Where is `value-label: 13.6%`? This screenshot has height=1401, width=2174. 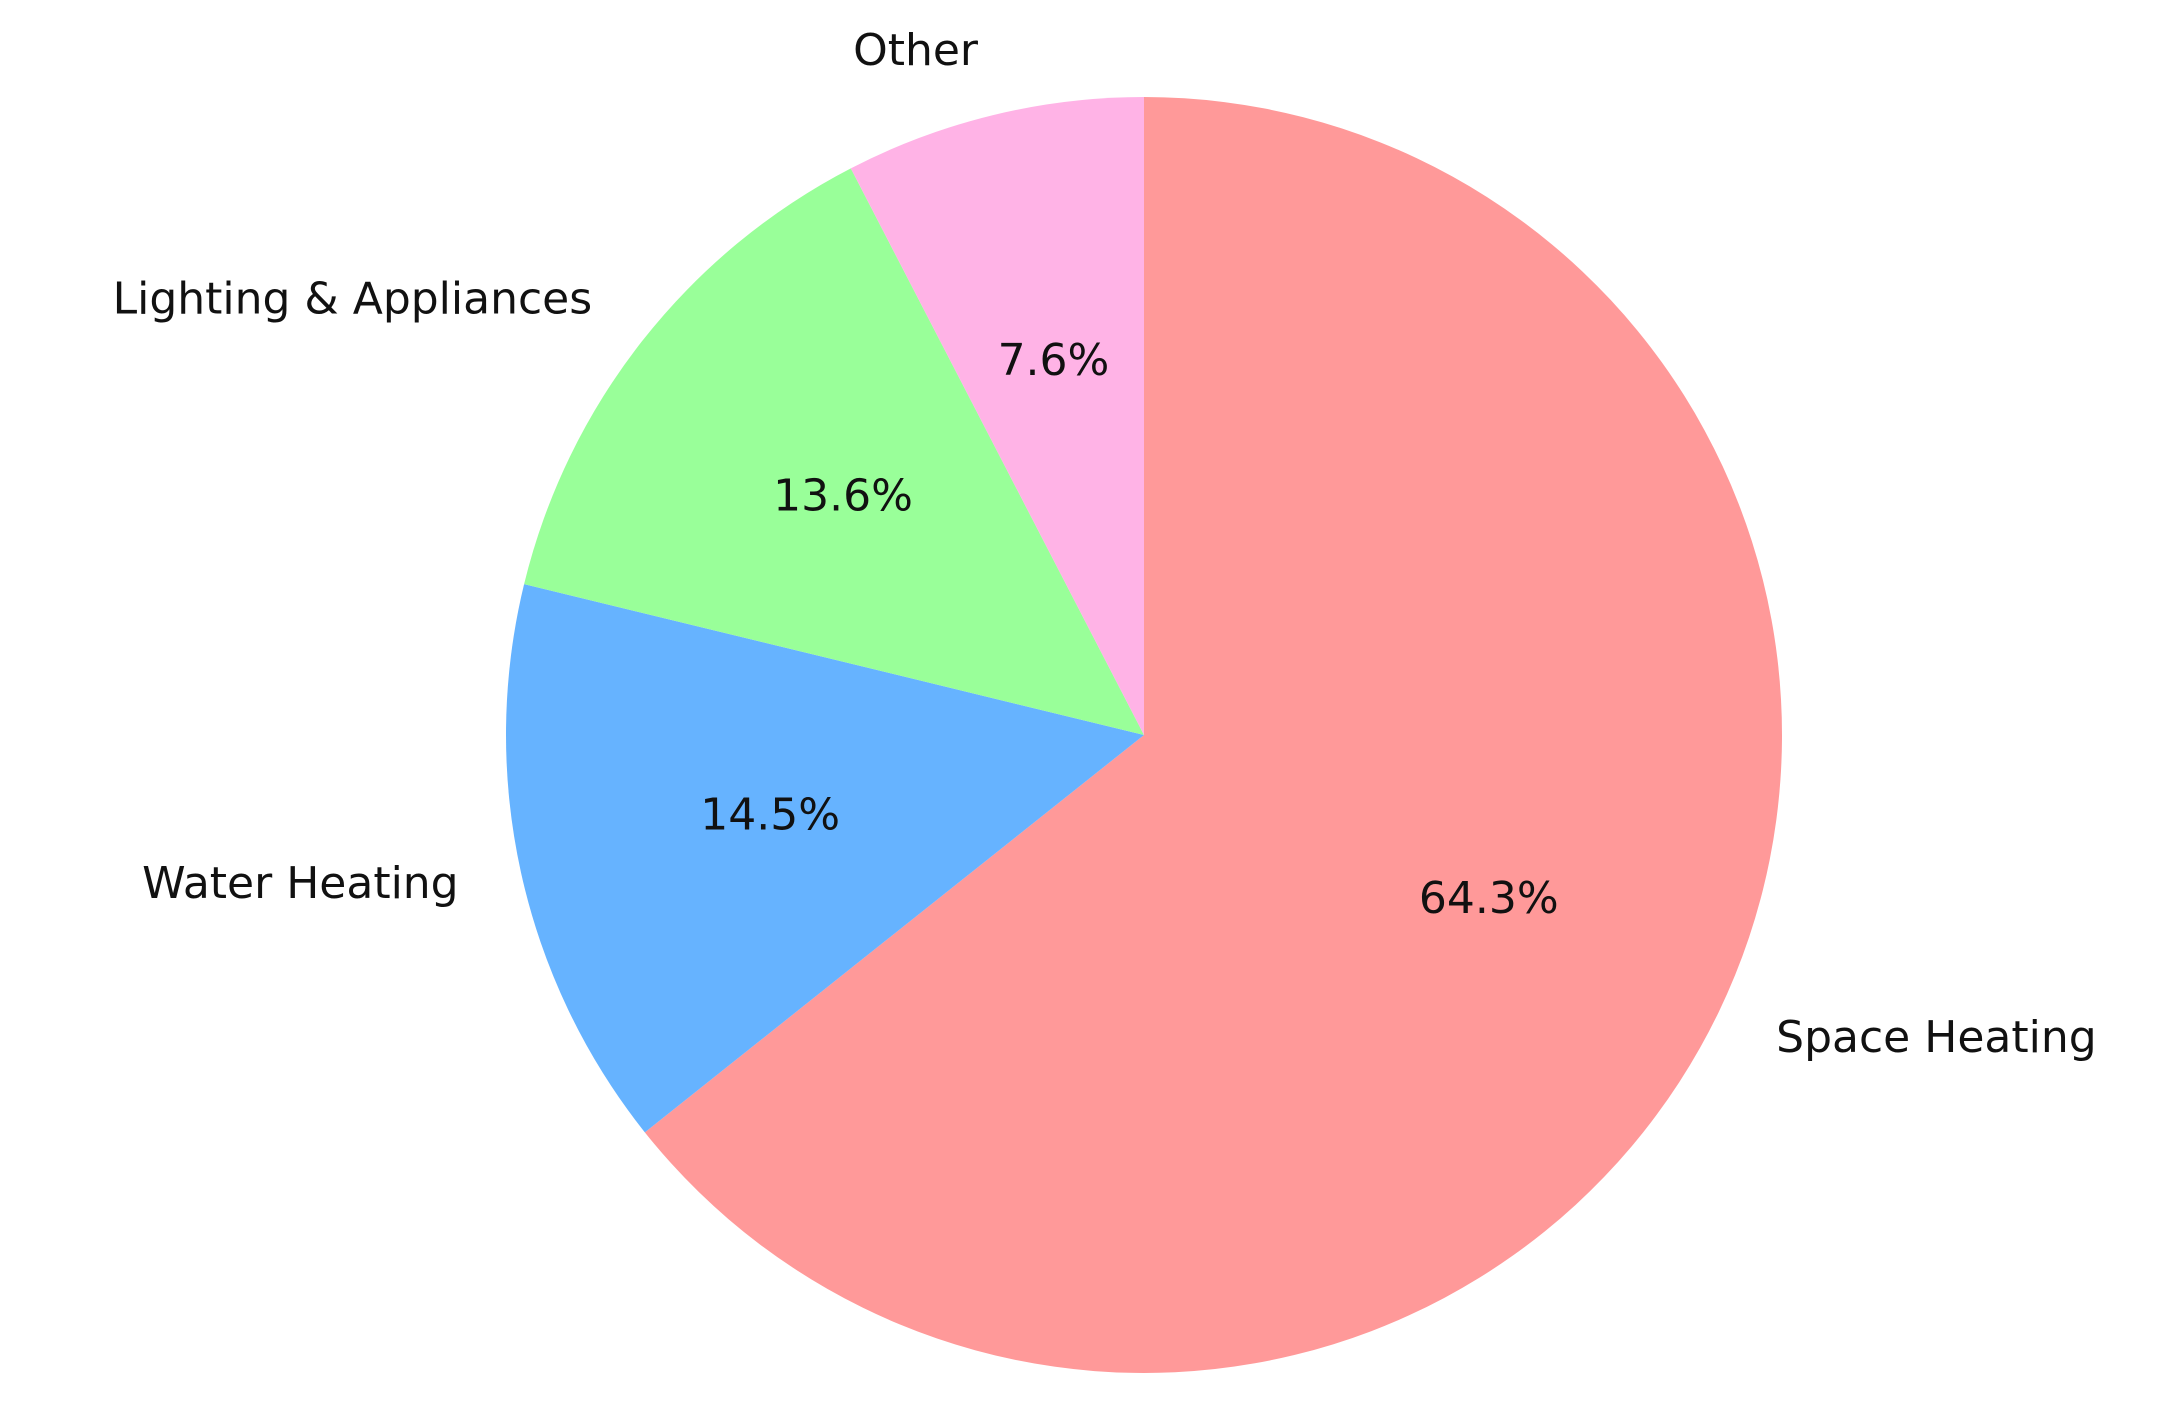
value-label: 13.6% is located at coordinates (843, 495).